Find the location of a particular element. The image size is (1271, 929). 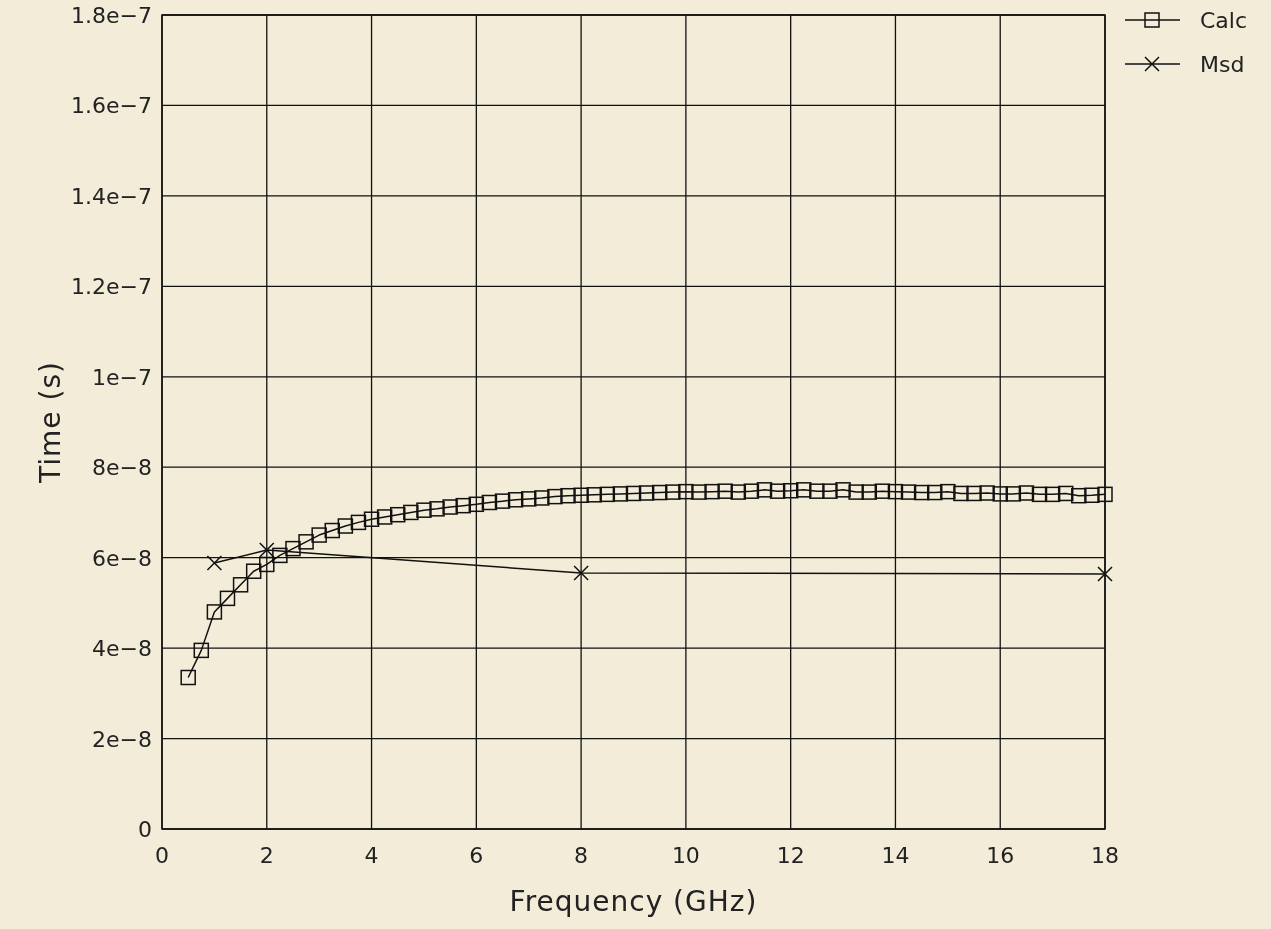

x-tick-label: 10 is located at coordinates (685, 855).